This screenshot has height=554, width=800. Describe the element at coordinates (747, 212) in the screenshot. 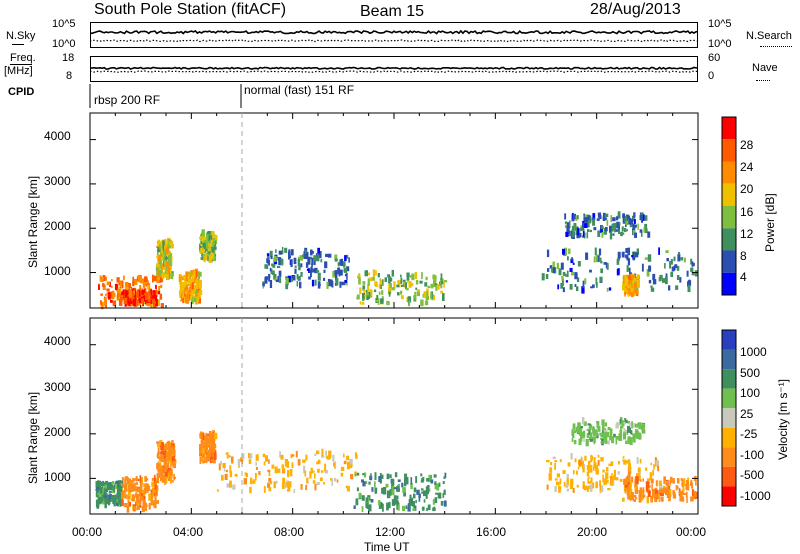

I see `power-cb-16: 16` at that location.